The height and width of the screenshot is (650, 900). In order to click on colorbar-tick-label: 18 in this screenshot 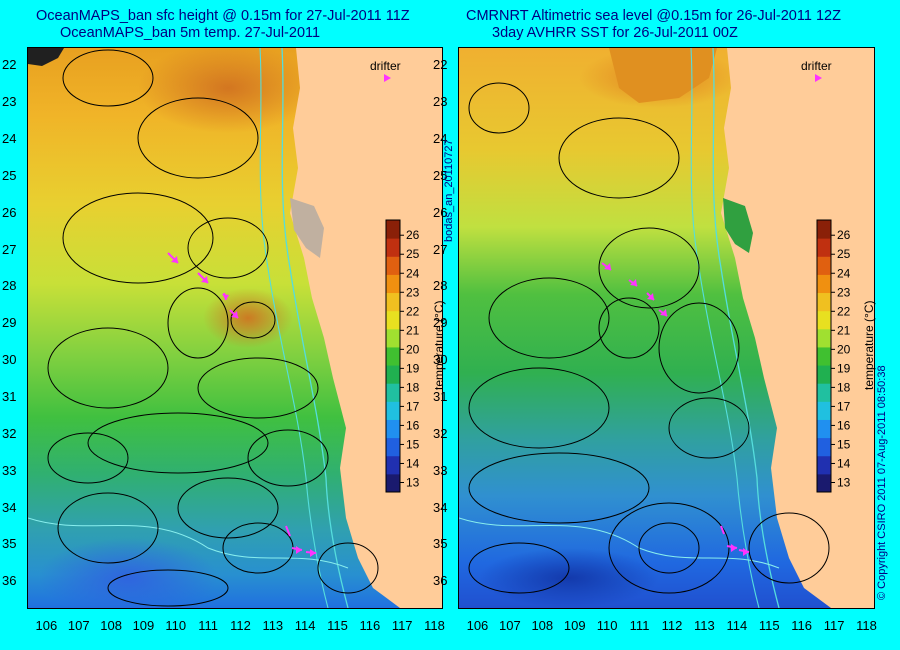, I will do `click(844, 387)`.